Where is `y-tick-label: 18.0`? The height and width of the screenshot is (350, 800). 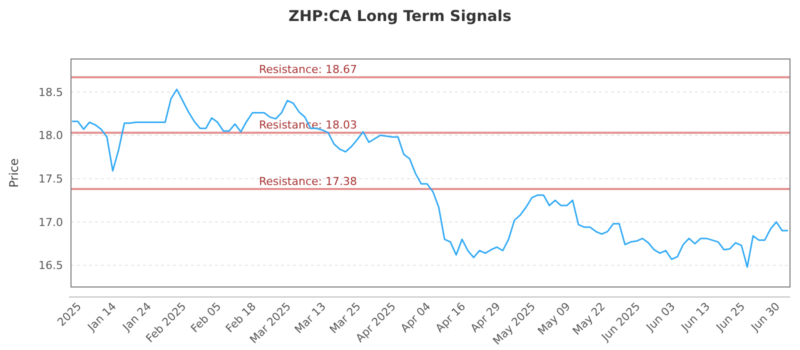 y-tick-label: 18.0 is located at coordinates (50, 135).